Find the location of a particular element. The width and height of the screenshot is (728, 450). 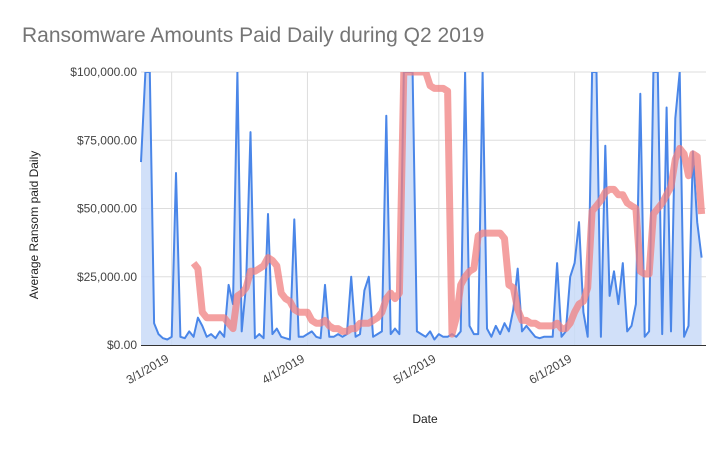

x-tick-label: 4/1/2019 is located at coordinates (283, 369).